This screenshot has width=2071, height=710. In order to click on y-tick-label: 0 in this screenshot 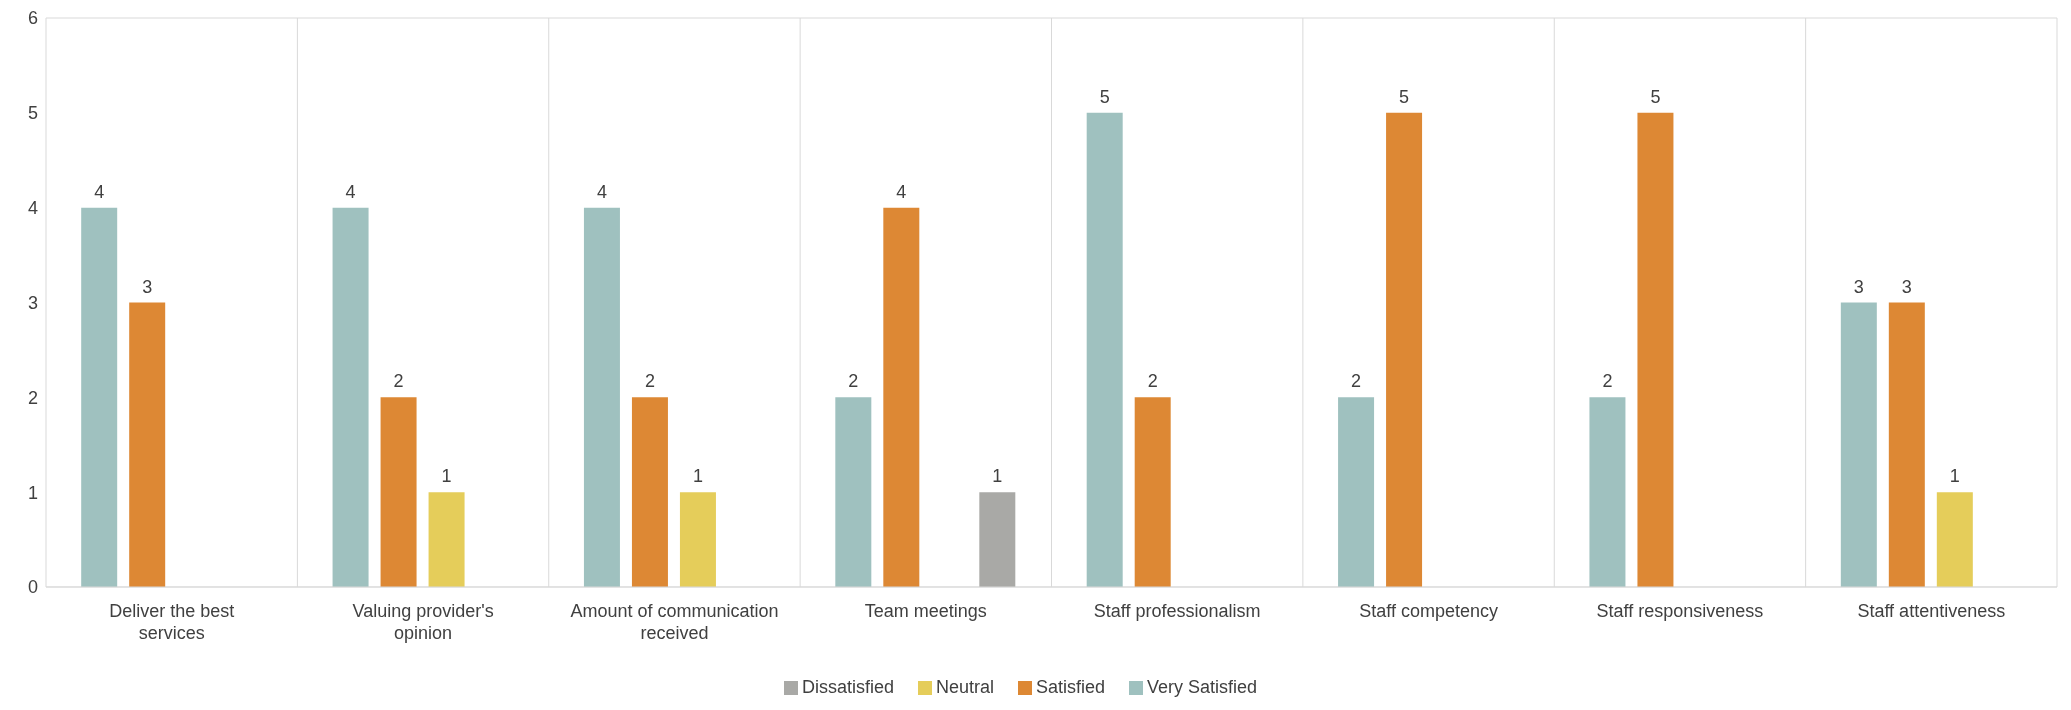, I will do `click(32, 587)`.